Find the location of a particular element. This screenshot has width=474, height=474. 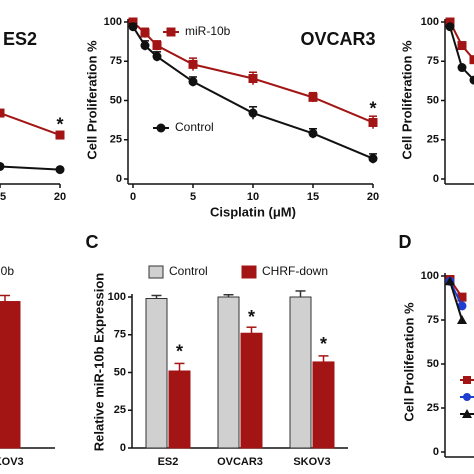

legend-markers-d is located at coordinates (467, 397).